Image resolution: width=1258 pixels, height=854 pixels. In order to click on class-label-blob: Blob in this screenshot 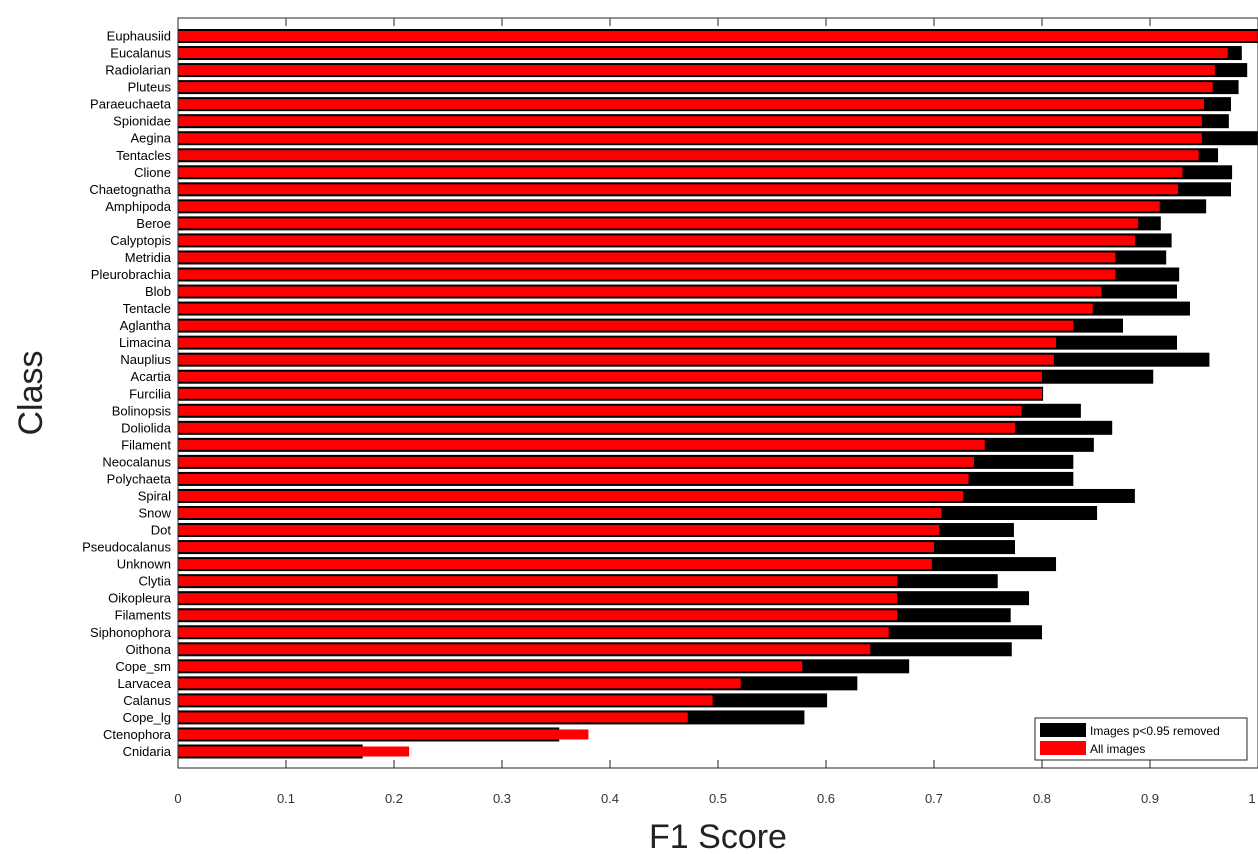, I will do `click(158, 291)`.